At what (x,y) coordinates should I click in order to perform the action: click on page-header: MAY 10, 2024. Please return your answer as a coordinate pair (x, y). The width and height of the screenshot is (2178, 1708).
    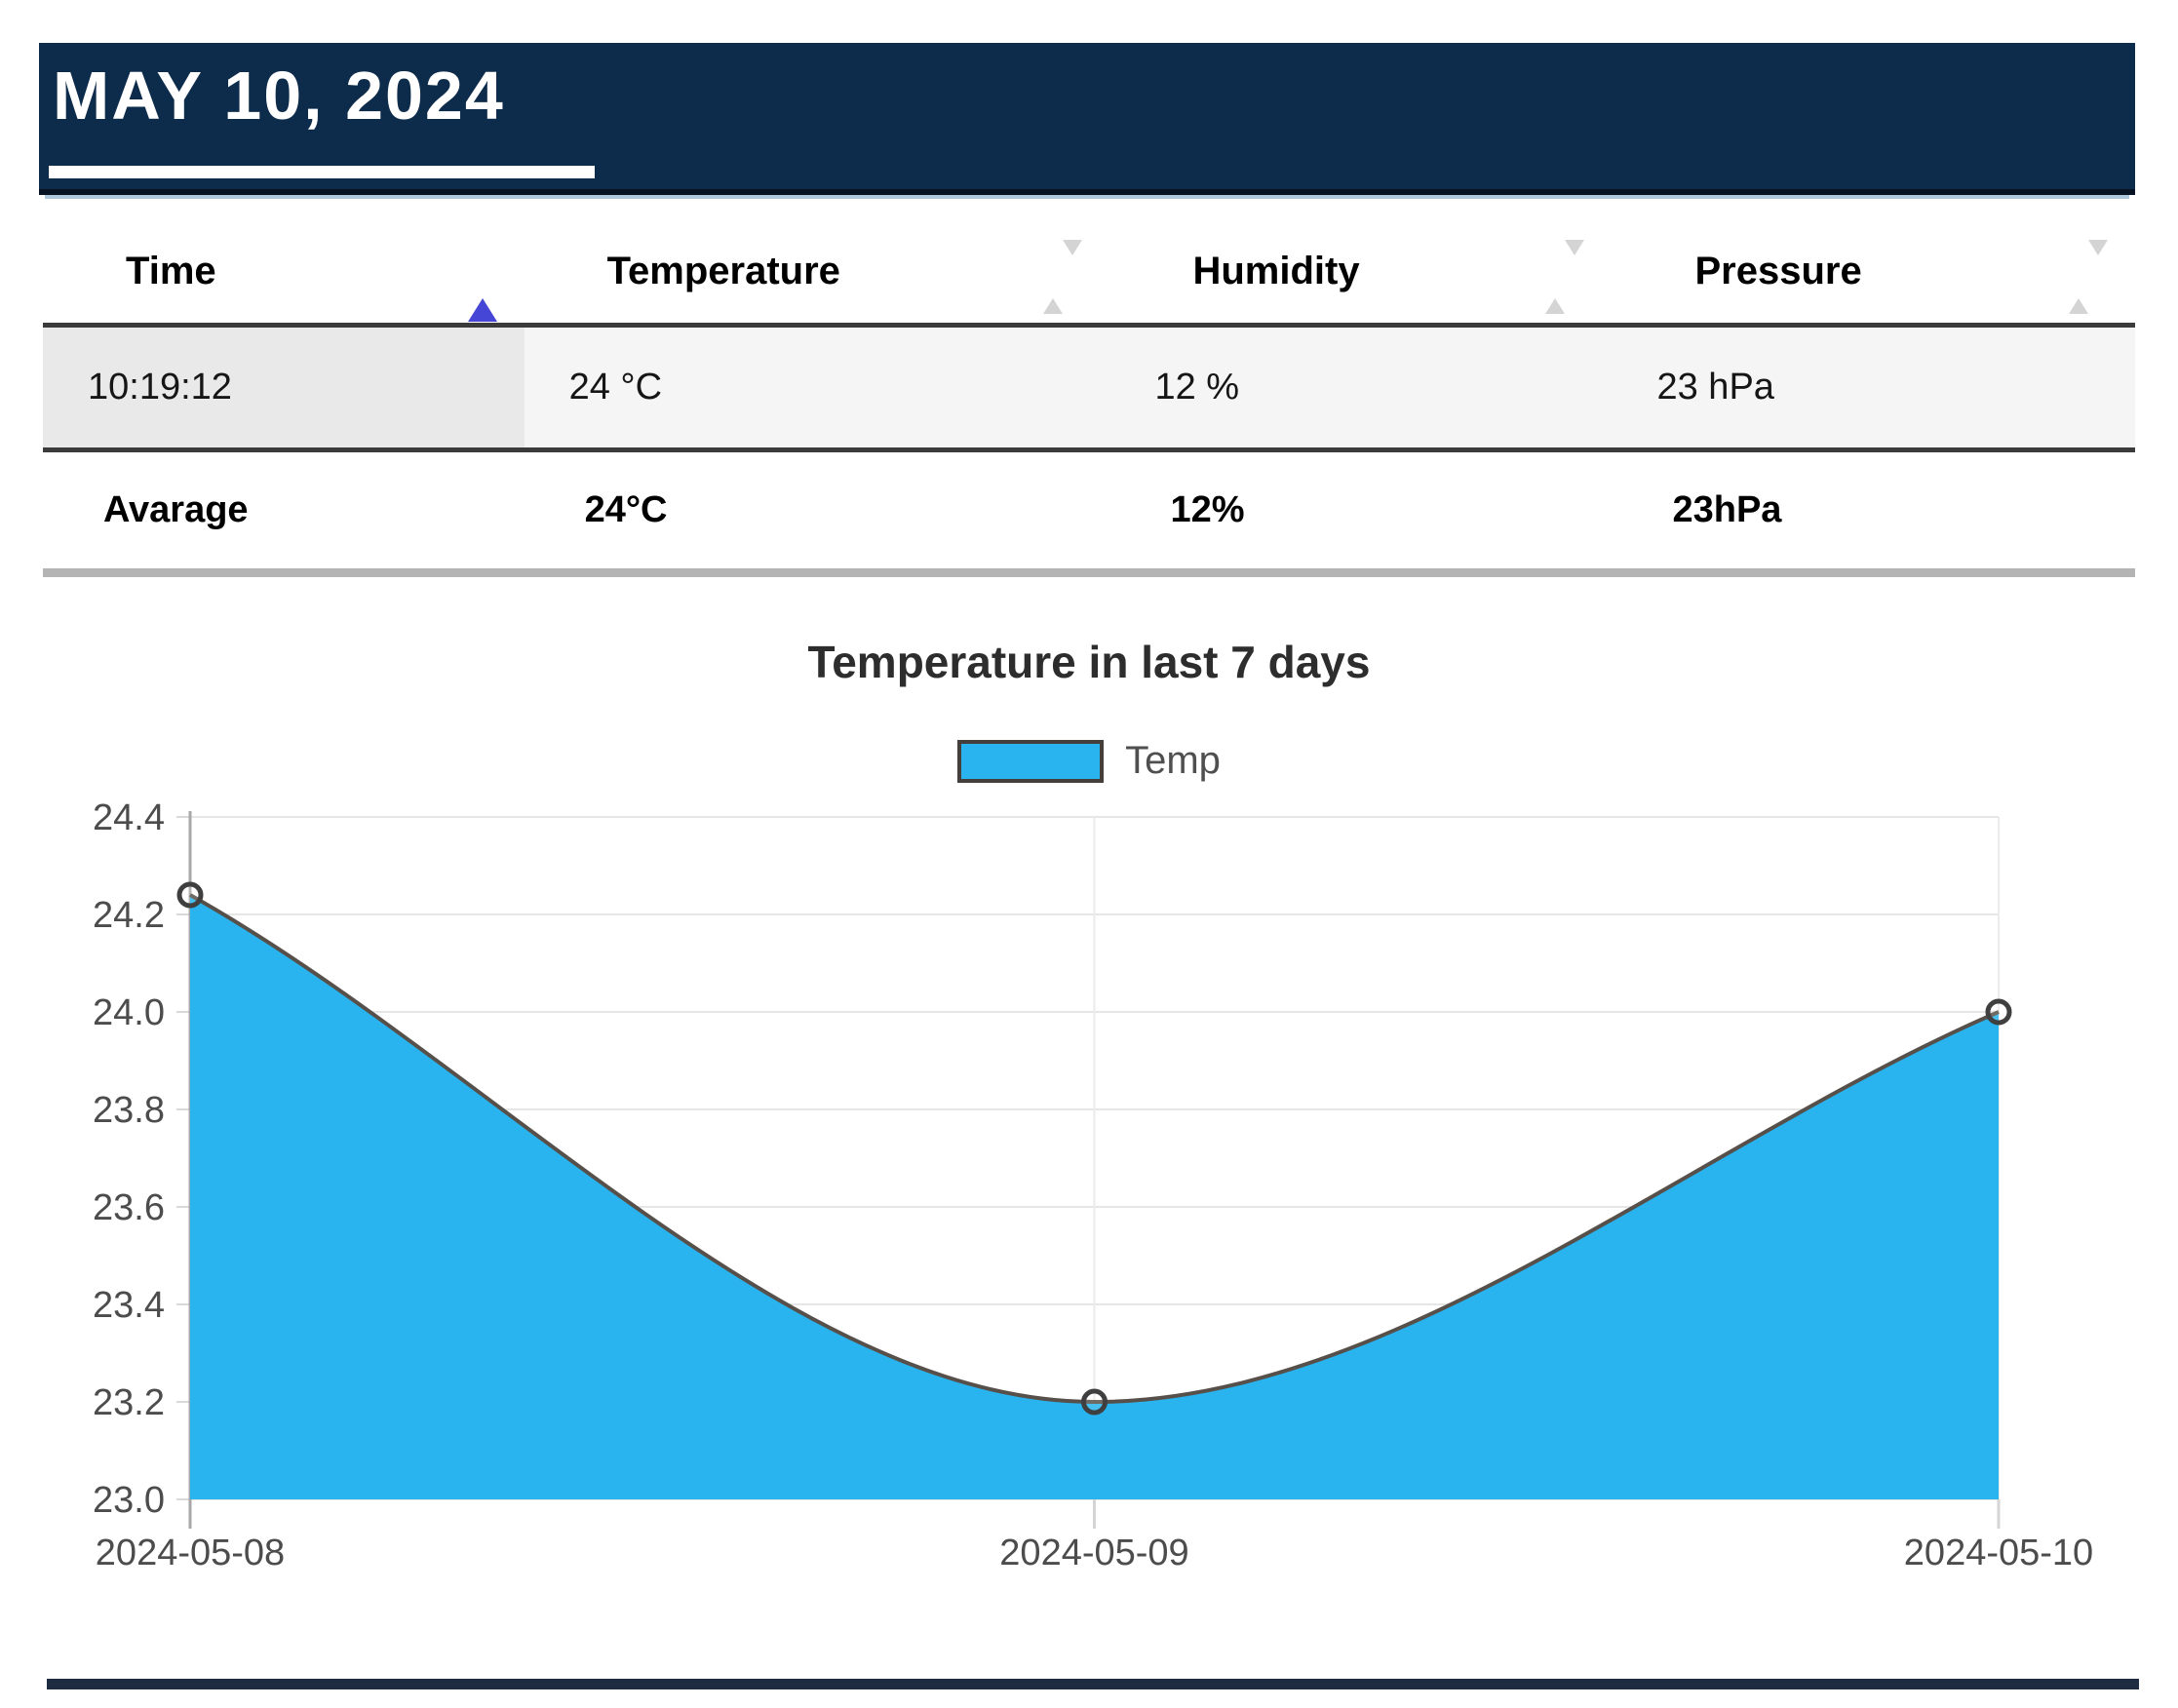
    Looking at the image, I should click on (1087, 119).